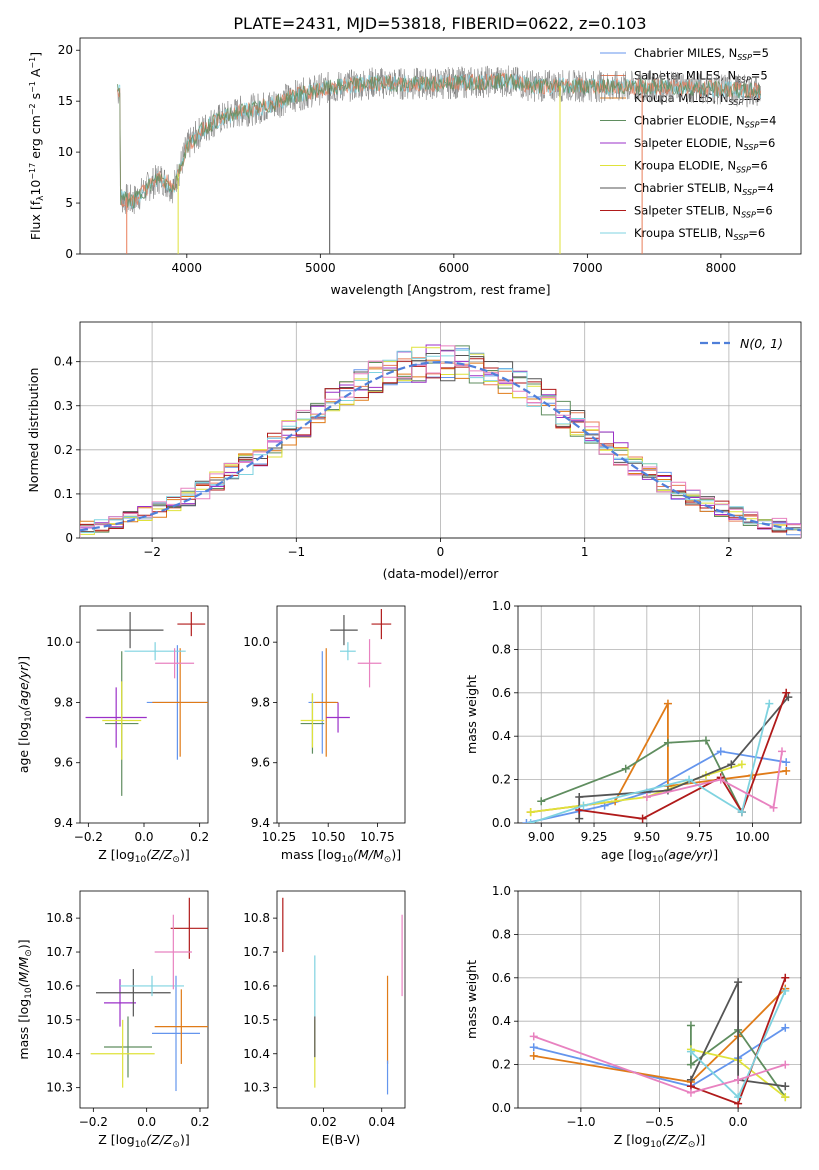 Image resolution: width=819 pixels, height=1170 pixels. Describe the element at coordinates (646, 837) in the screenshot. I see `x-tick-label: 9.50` at that location.